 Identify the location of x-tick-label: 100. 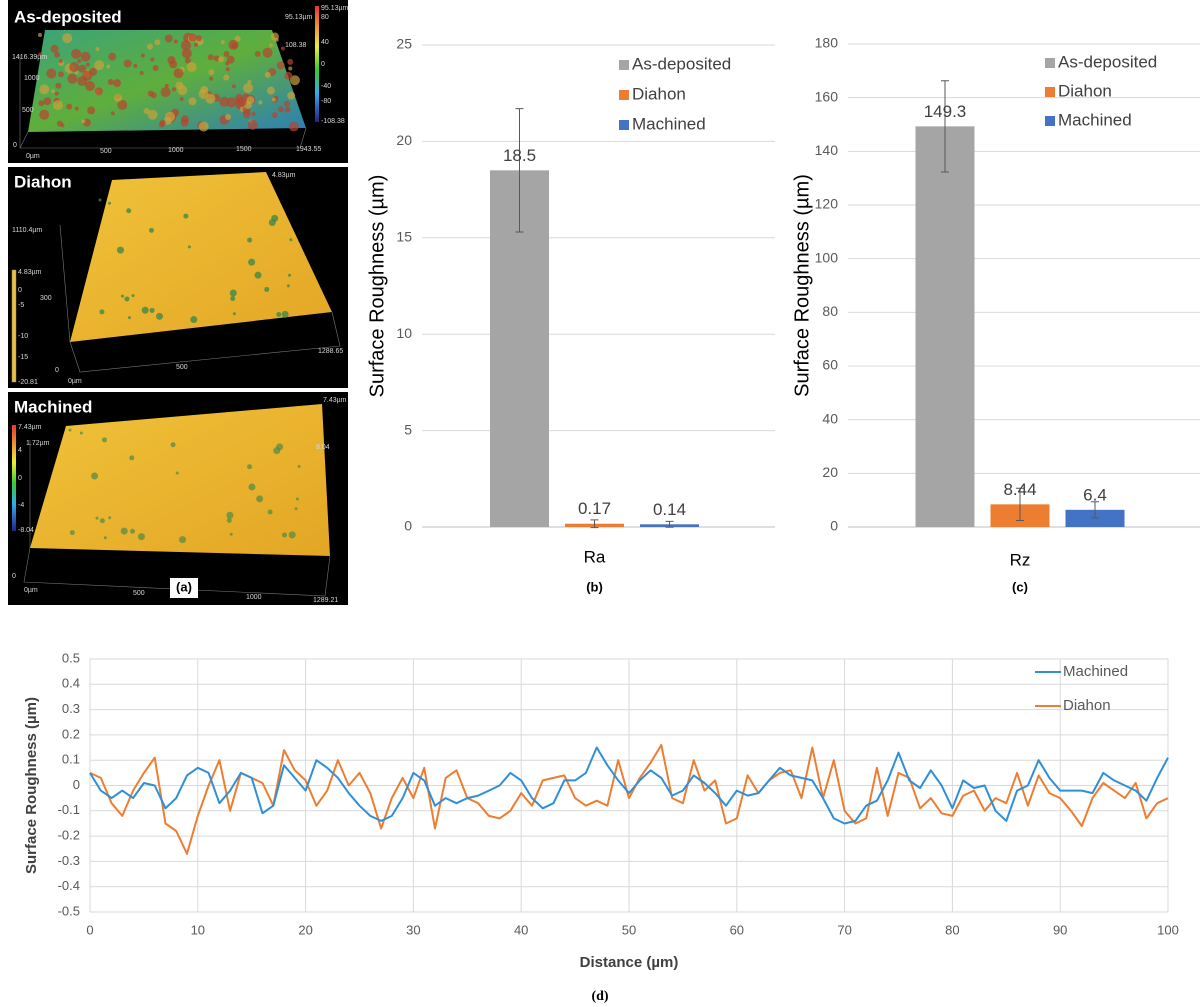
(1168, 929).